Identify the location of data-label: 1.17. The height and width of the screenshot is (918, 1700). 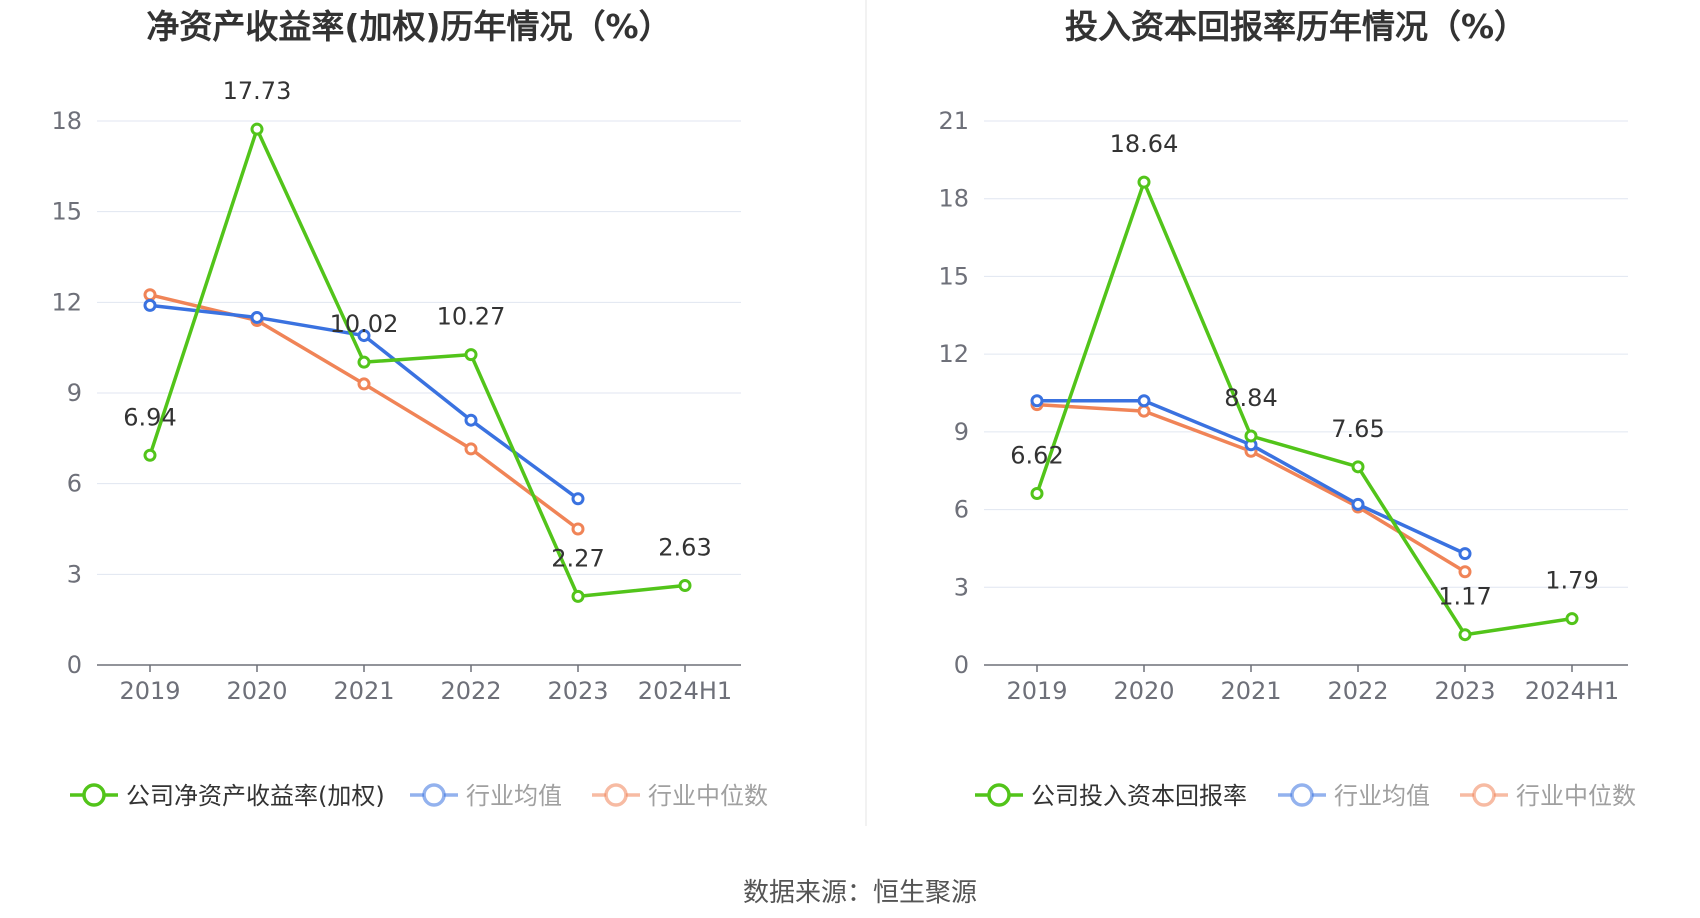
(1464, 597).